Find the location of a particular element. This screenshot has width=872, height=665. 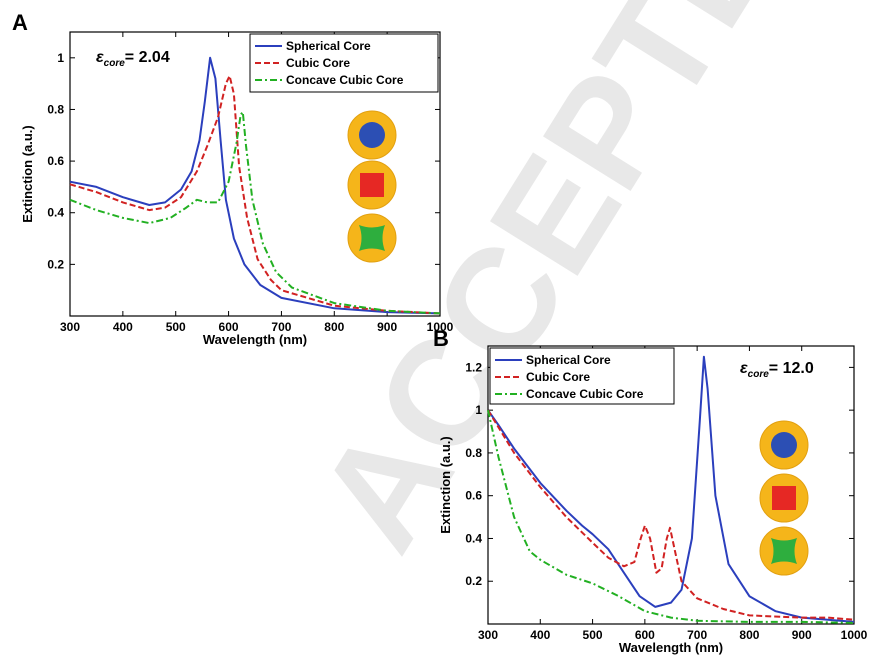

panel-letter: A is located at coordinates (20, 22).